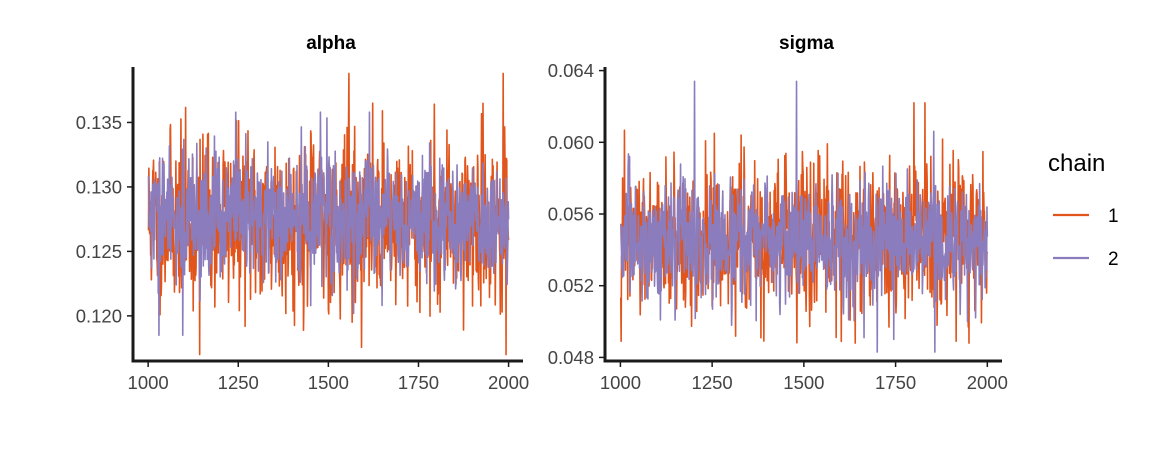  What do you see at coordinates (571, 285) in the screenshot?
I see `y-tick-label: 0.052` at bounding box center [571, 285].